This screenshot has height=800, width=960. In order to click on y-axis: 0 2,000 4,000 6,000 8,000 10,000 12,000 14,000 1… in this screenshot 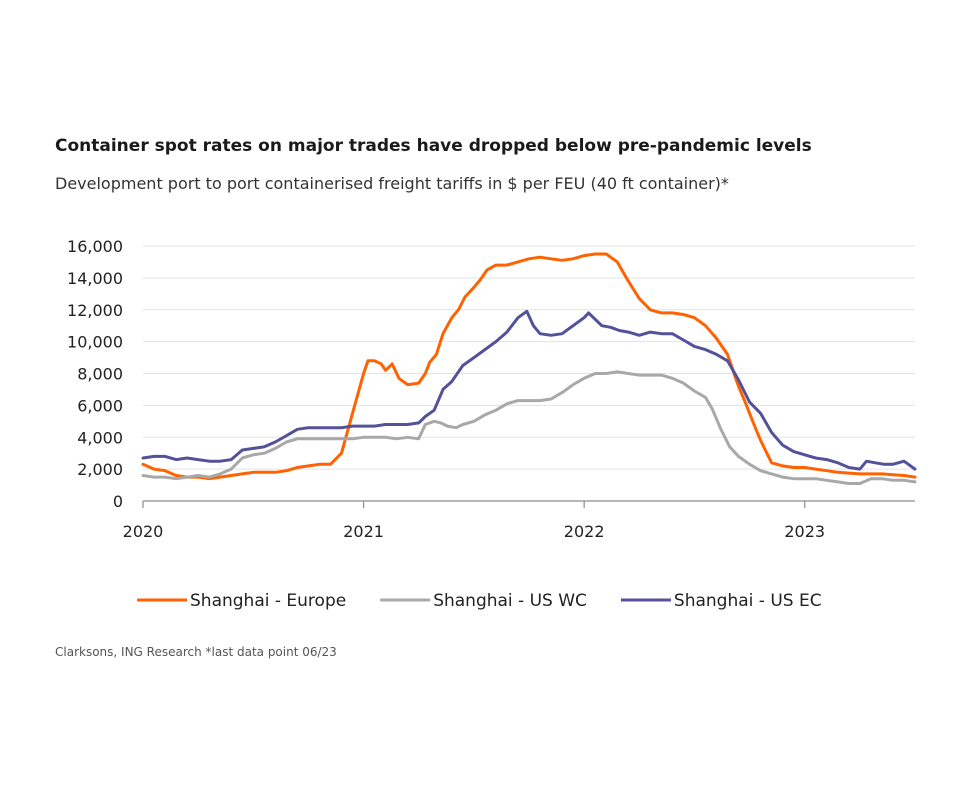, I will do `click(95, 374)`.